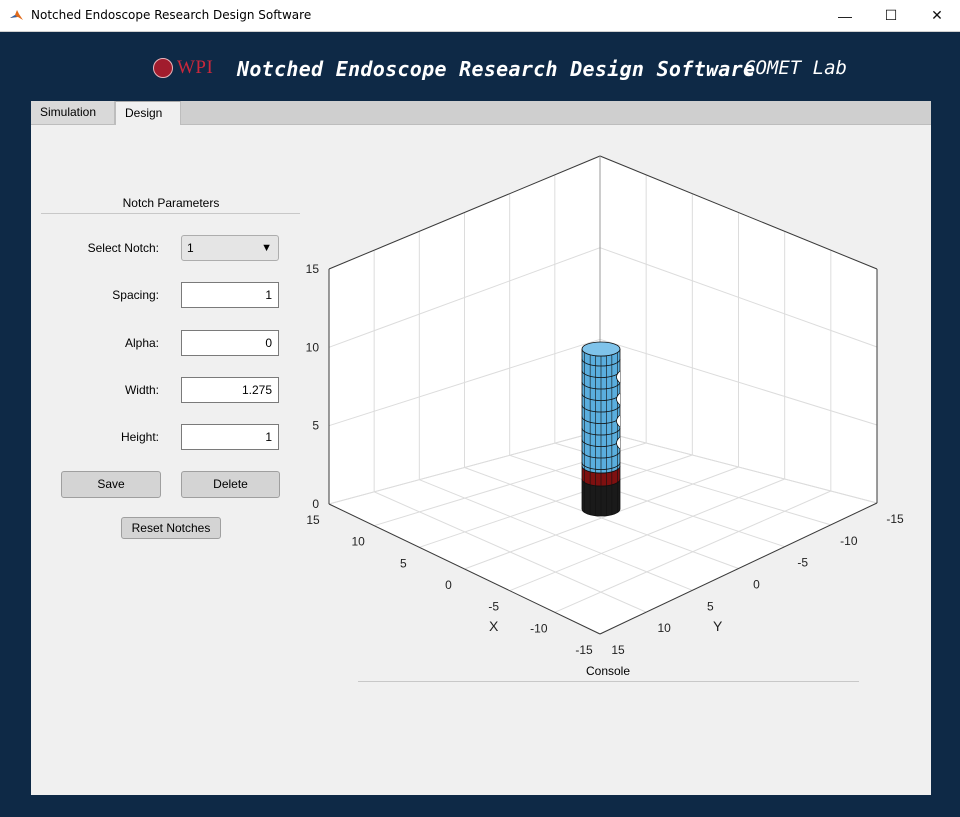 The height and width of the screenshot is (817, 960). Describe the element at coordinates (608, 681) in the screenshot. I see `console-divider` at that location.